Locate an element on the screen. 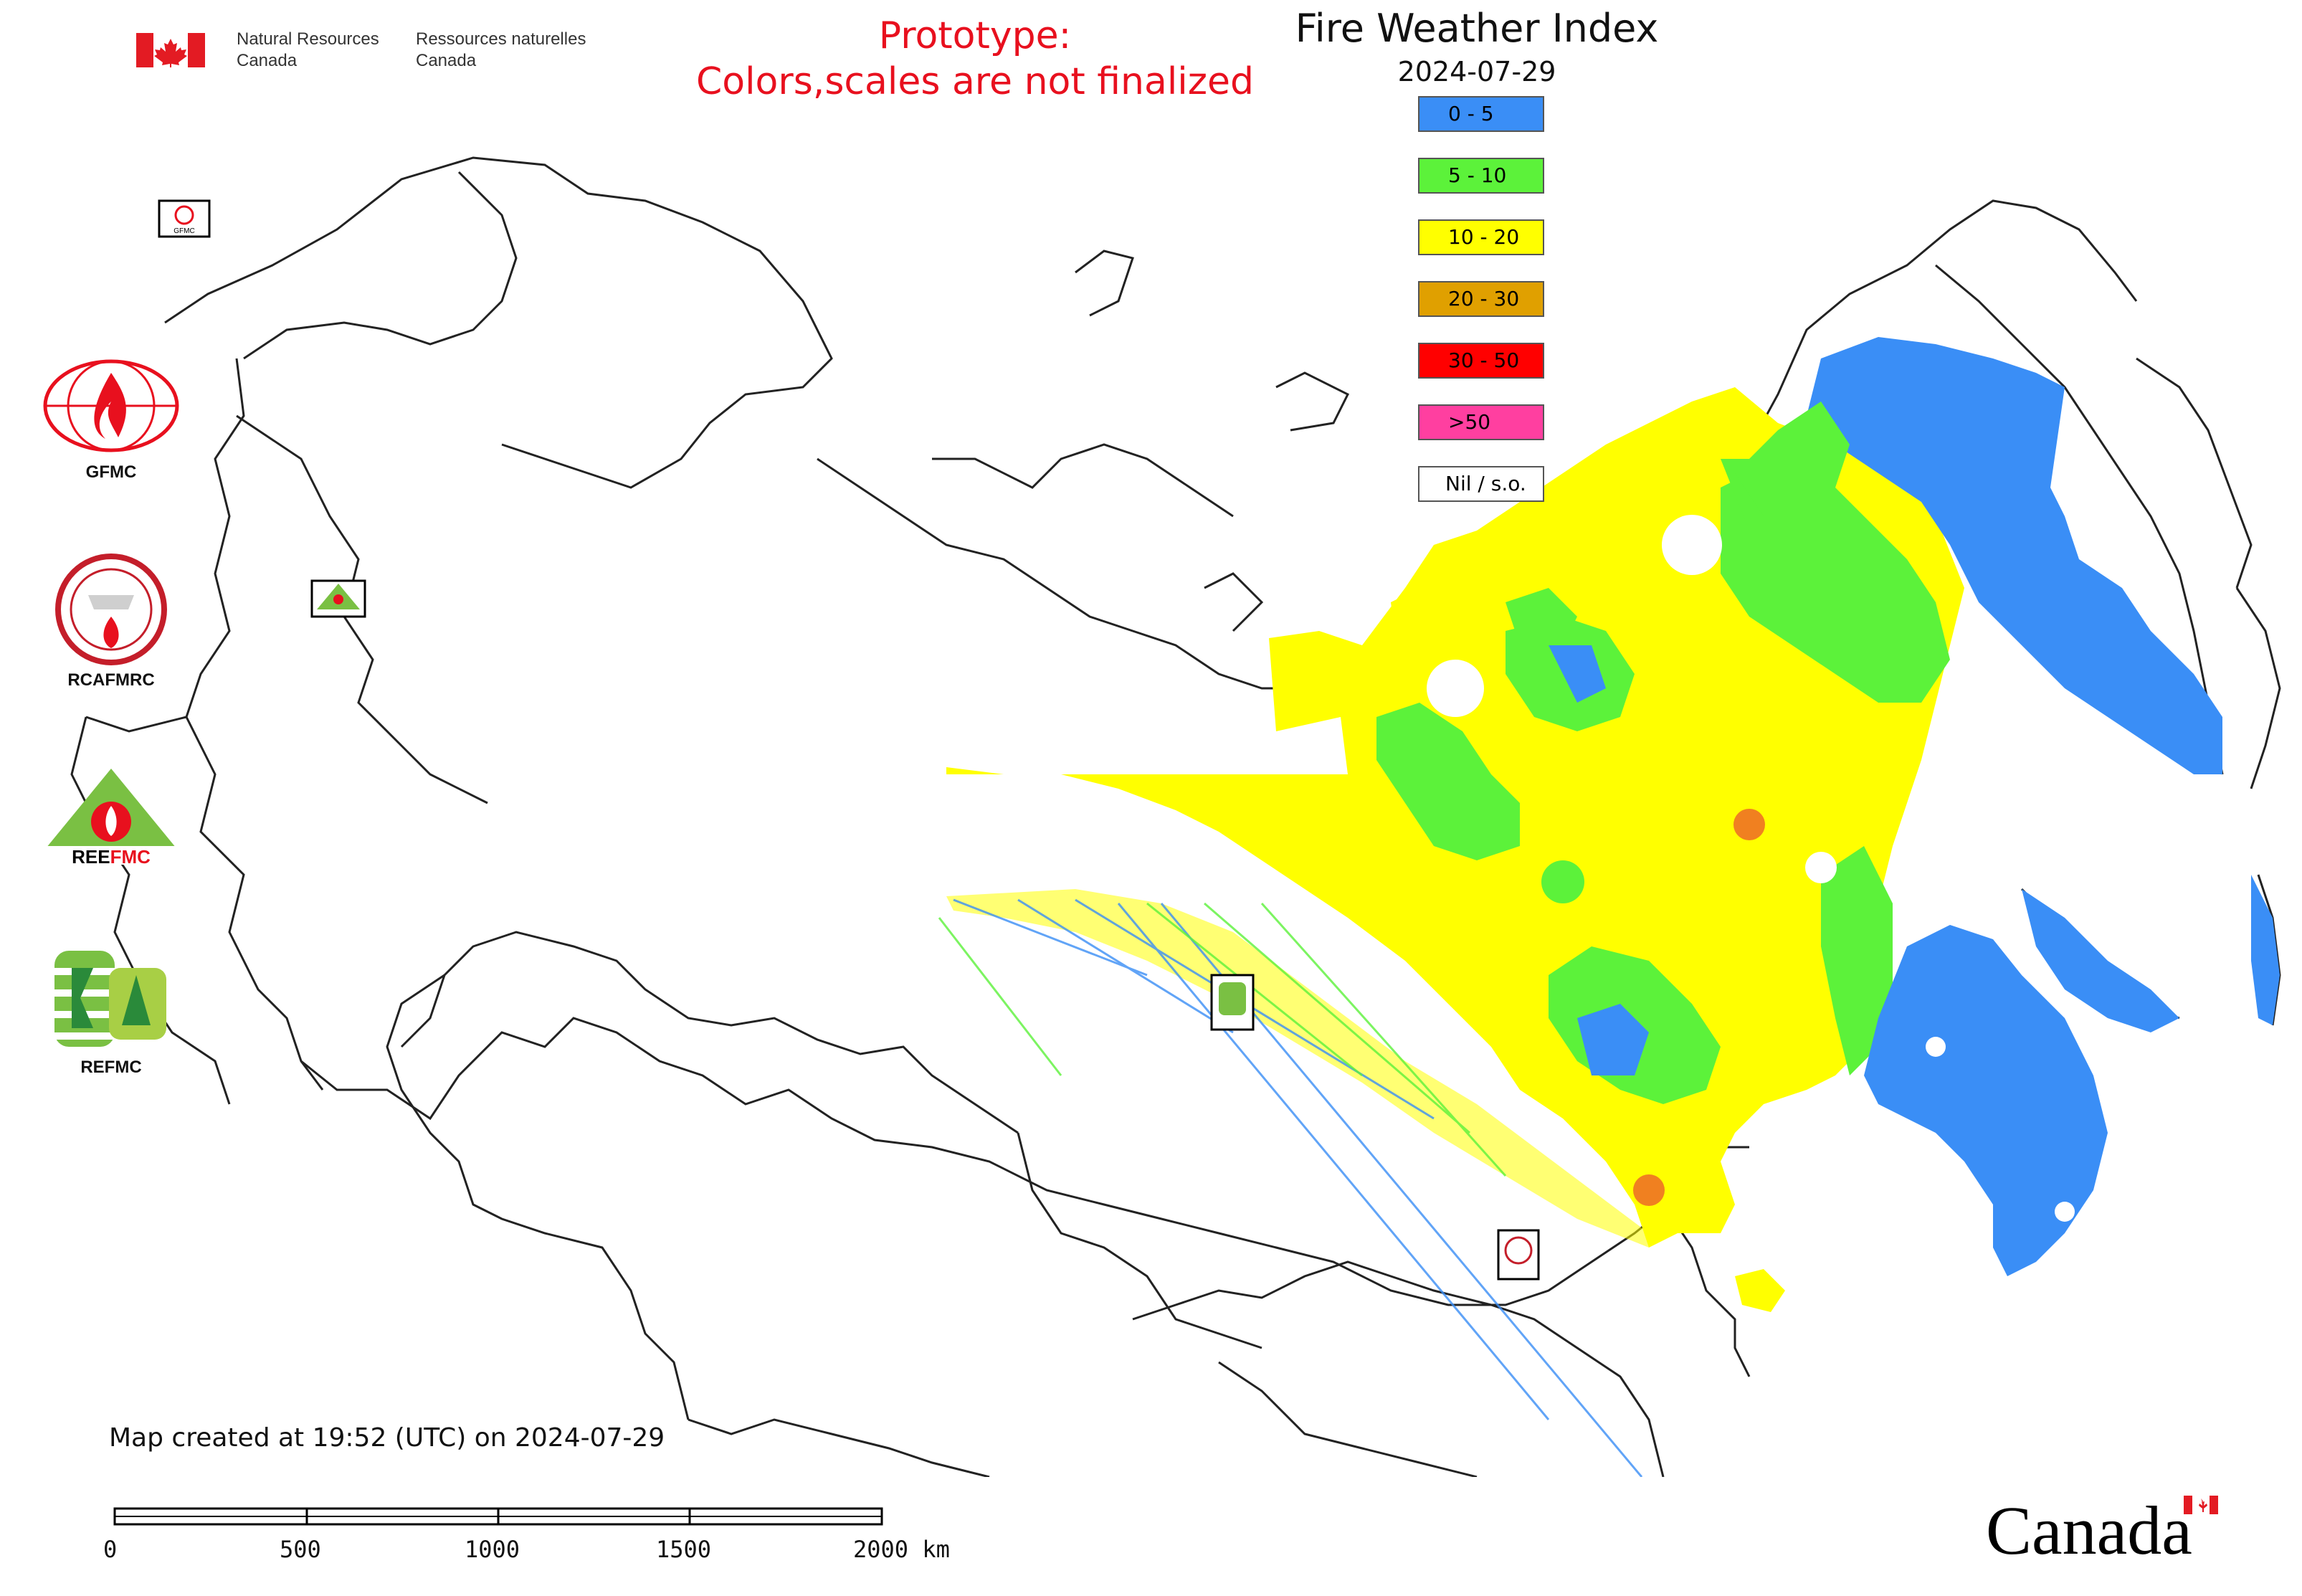  legend-label: Nil / s.o. is located at coordinates (1486, 483).